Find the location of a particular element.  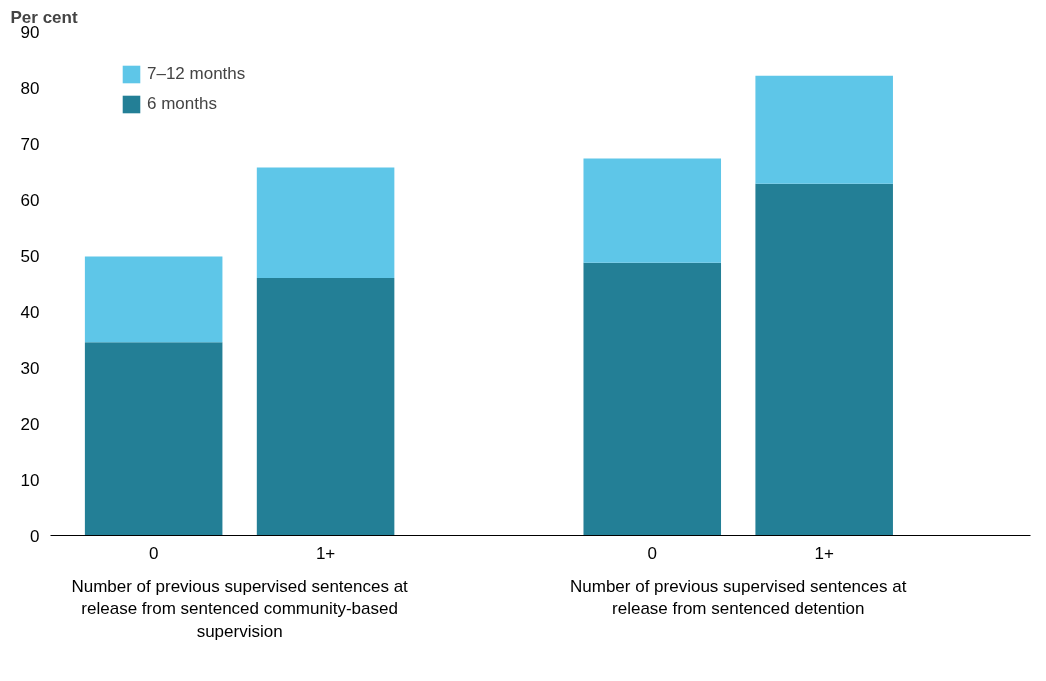

y-tick-label: 70 is located at coordinates (30, 144).